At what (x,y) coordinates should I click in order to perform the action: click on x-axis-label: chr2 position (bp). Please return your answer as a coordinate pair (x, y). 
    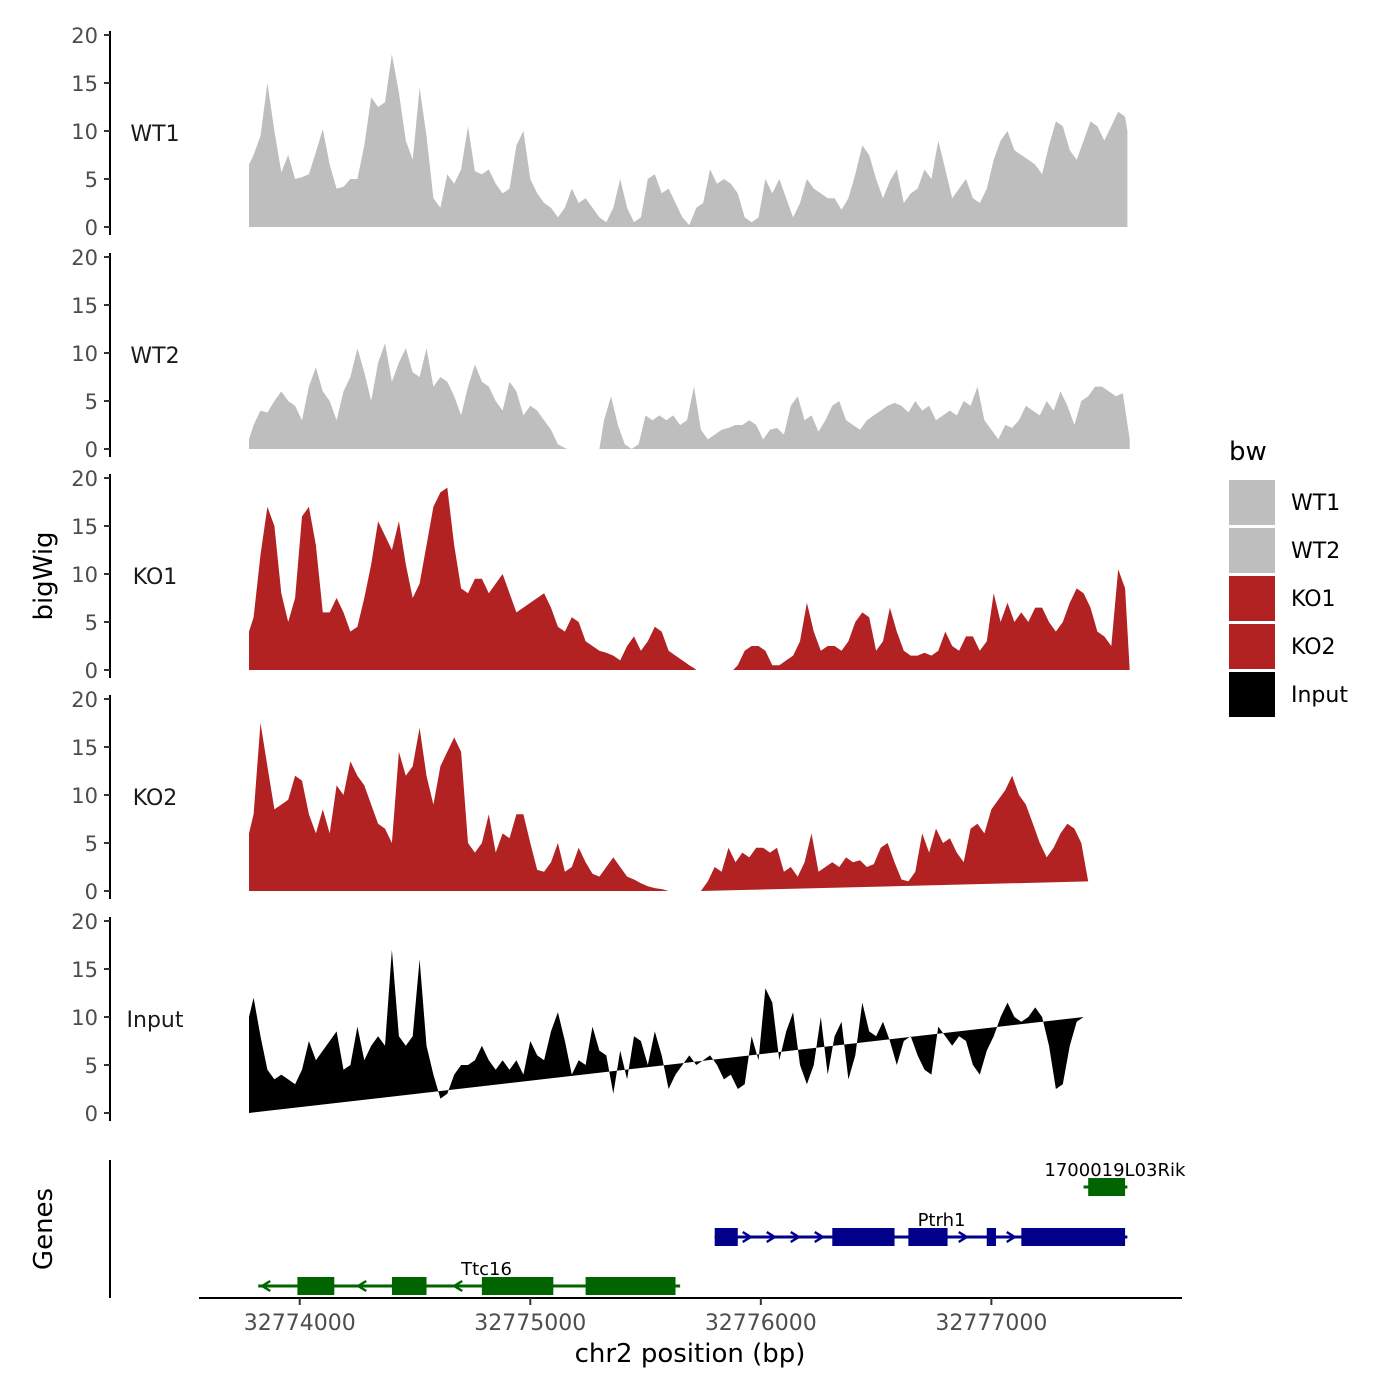
    Looking at the image, I should click on (690, 1354).